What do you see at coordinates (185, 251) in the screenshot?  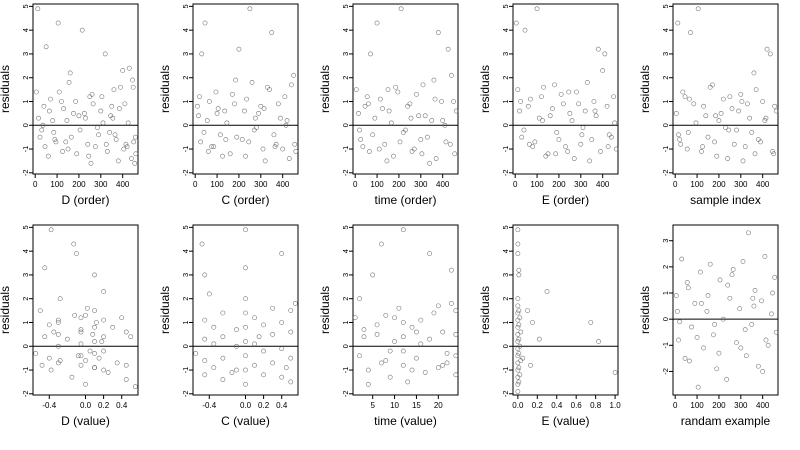 I see `y-tick-label: 4` at bounding box center [185, 251].